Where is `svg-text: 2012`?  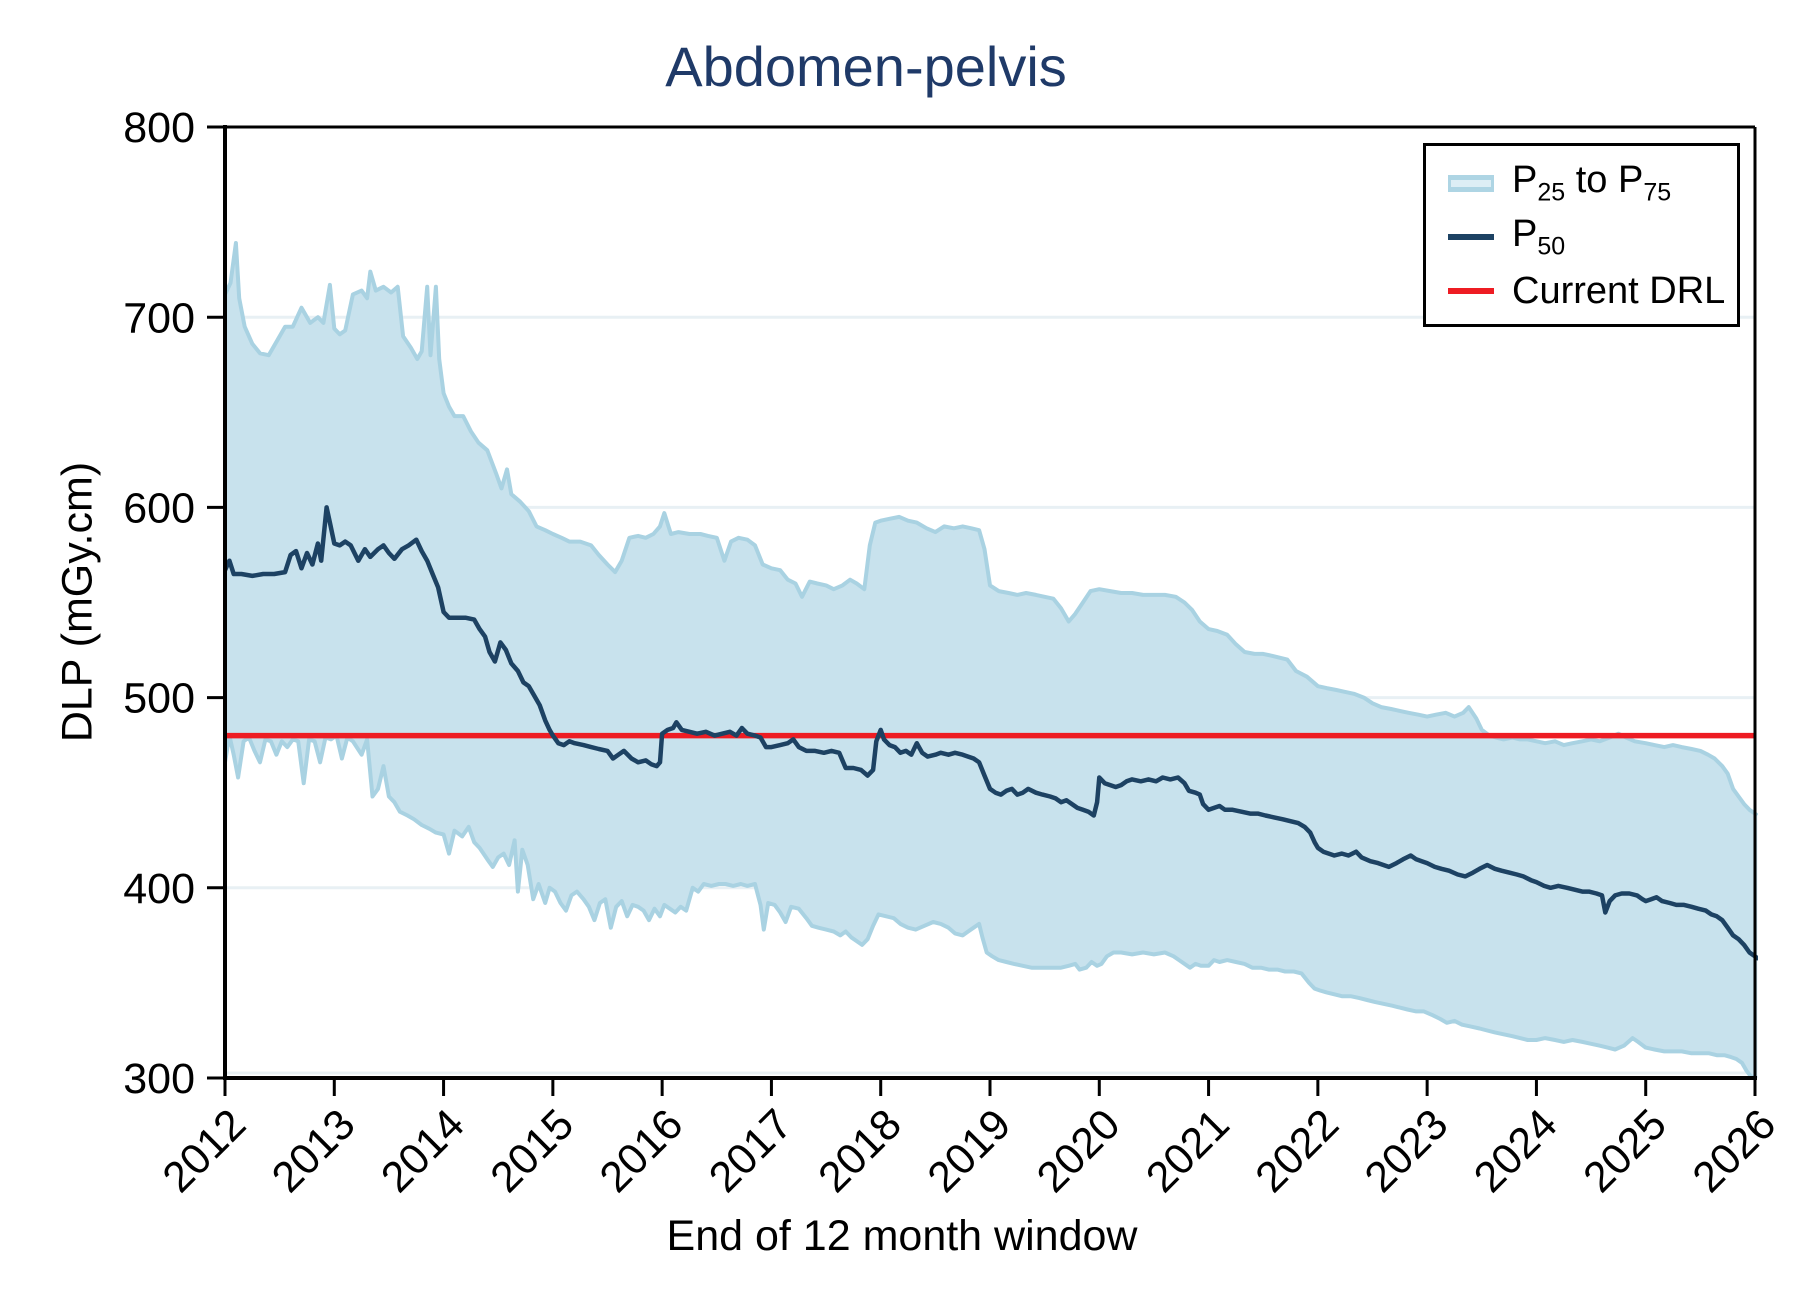
svg-text: 2012 is located at coordinates (205, 1151).